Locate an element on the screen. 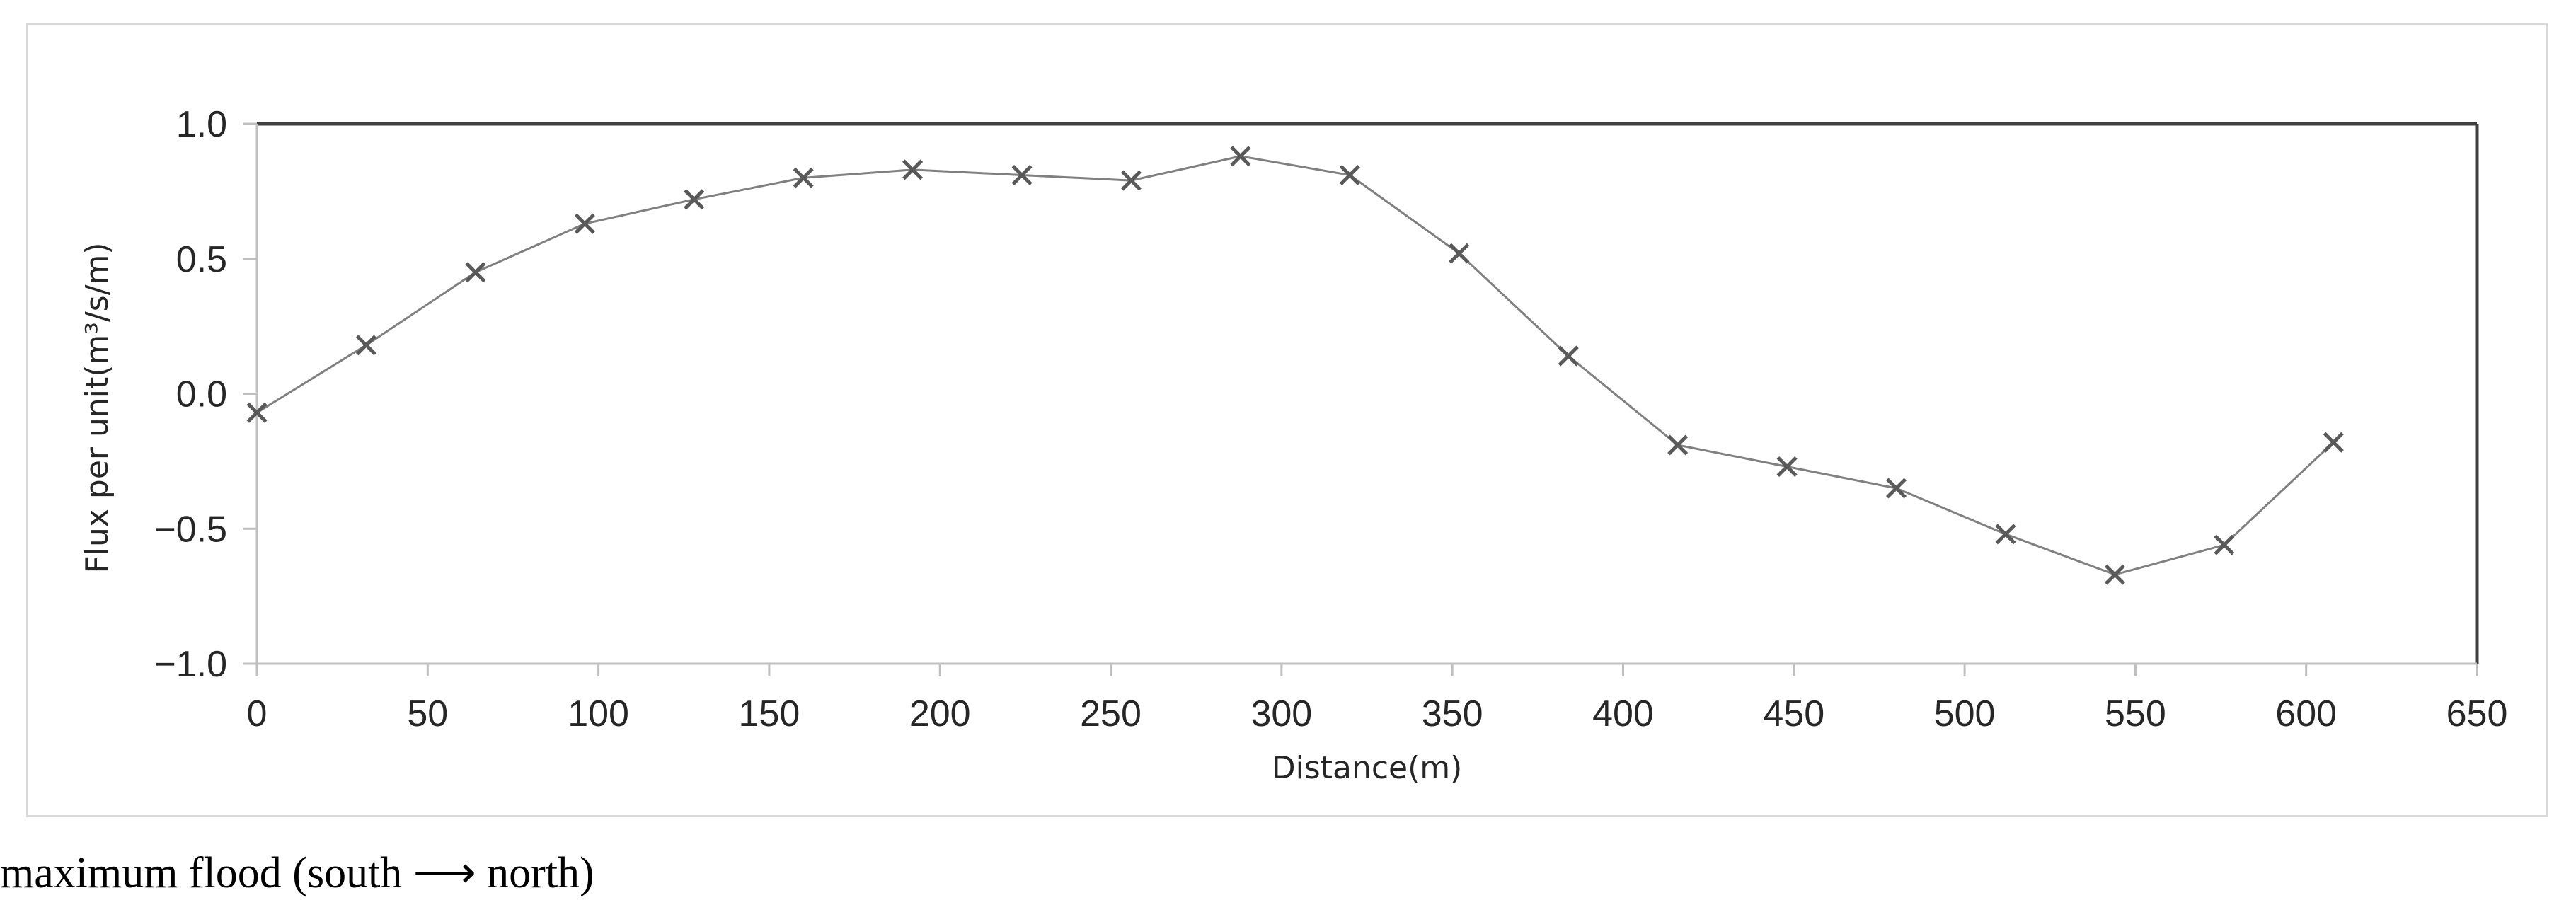 The image size is (2576, 917). x-tick-label: 150 is located at coordinates (770, 713).